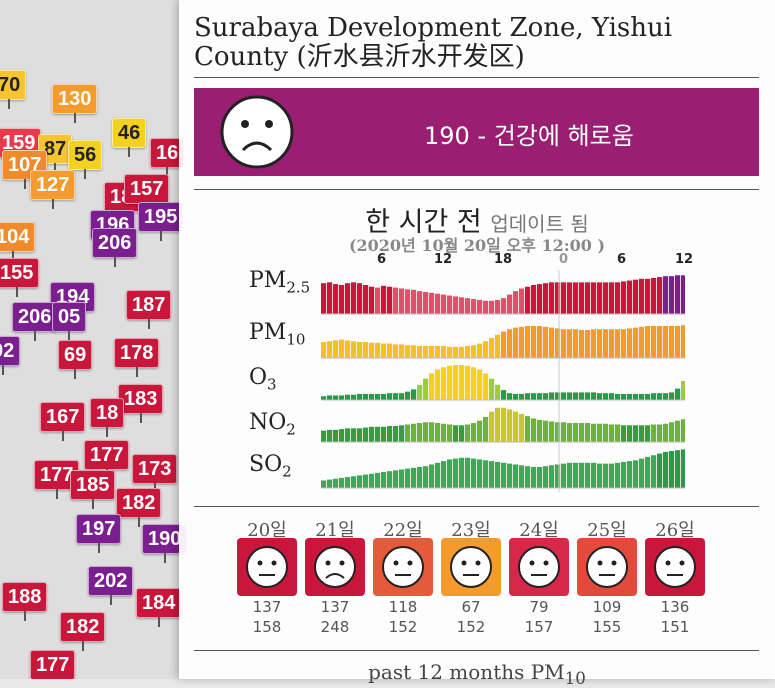 This screenshot has width=775, height=688. What do you see at coordinates (149, 309) in the screenshot?
I see `map-aqi-marker: 187` at bounding box center [149, 309].